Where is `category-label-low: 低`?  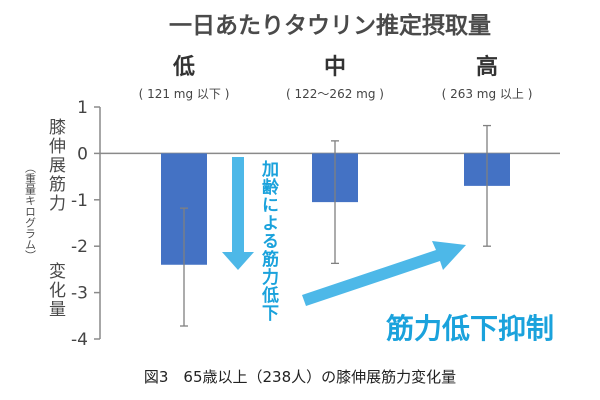 category-label-low: 低 is located at coordinates (183, 67).